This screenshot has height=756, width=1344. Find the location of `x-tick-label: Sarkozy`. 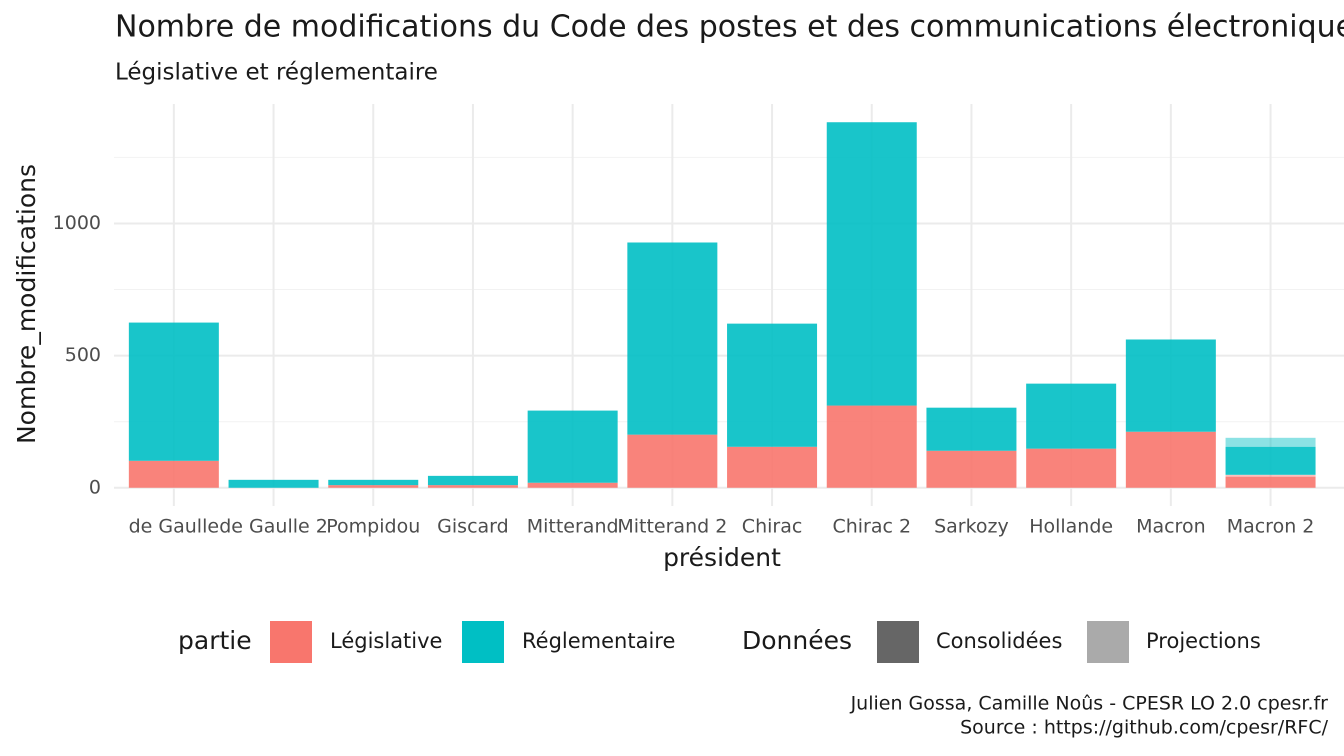

x-tick-label: Sarkozy is located at coordinates (971, 527).